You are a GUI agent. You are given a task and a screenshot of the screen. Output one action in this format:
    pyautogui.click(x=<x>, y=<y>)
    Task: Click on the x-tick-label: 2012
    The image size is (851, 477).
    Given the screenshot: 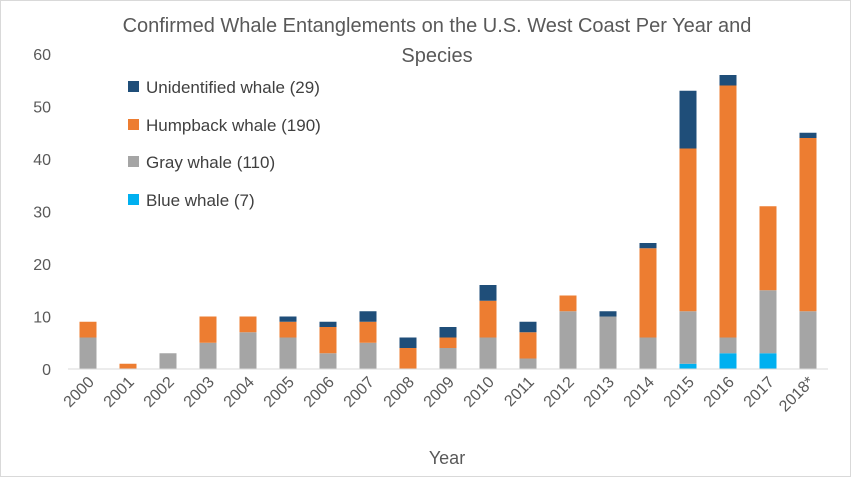 What is the action you would take?
    pyautogui.click(x=559, y=392)
    